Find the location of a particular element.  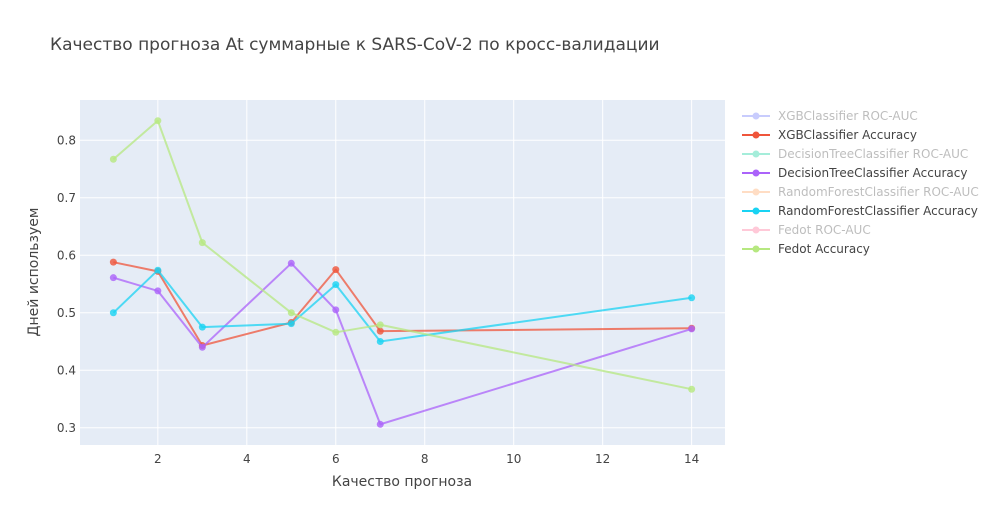

legend-label: DecisionTreeClassifier ROC-AUC is located at coordinates (873, 154).